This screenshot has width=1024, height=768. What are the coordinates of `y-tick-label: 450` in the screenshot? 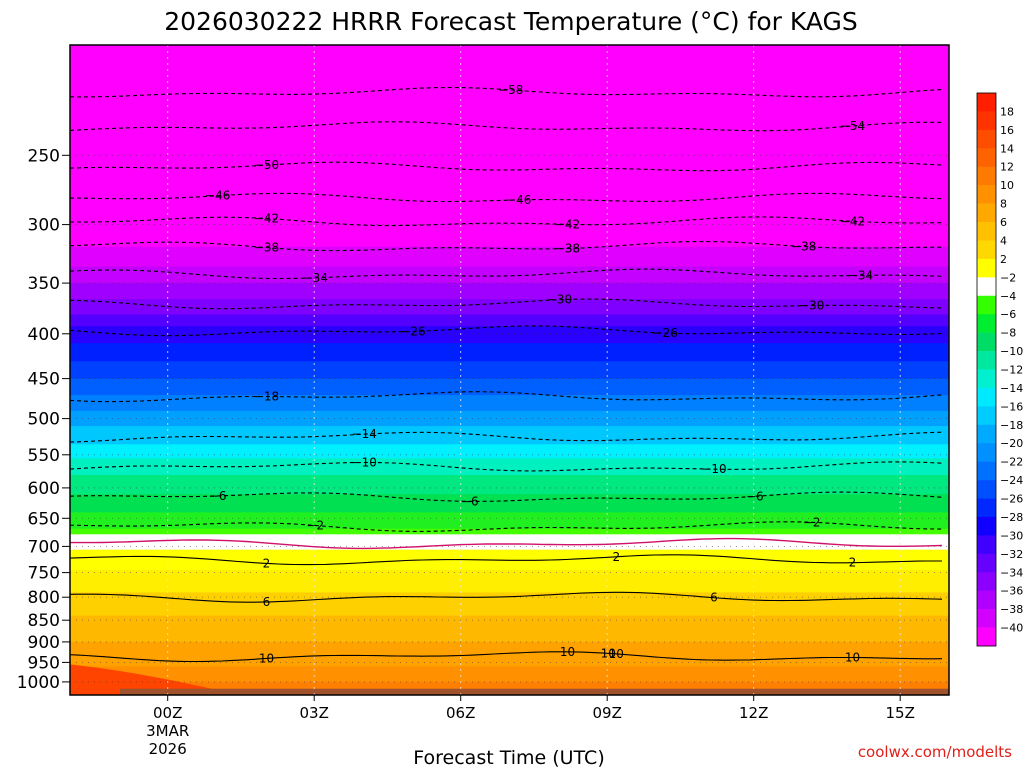 It's located at (44, 380).